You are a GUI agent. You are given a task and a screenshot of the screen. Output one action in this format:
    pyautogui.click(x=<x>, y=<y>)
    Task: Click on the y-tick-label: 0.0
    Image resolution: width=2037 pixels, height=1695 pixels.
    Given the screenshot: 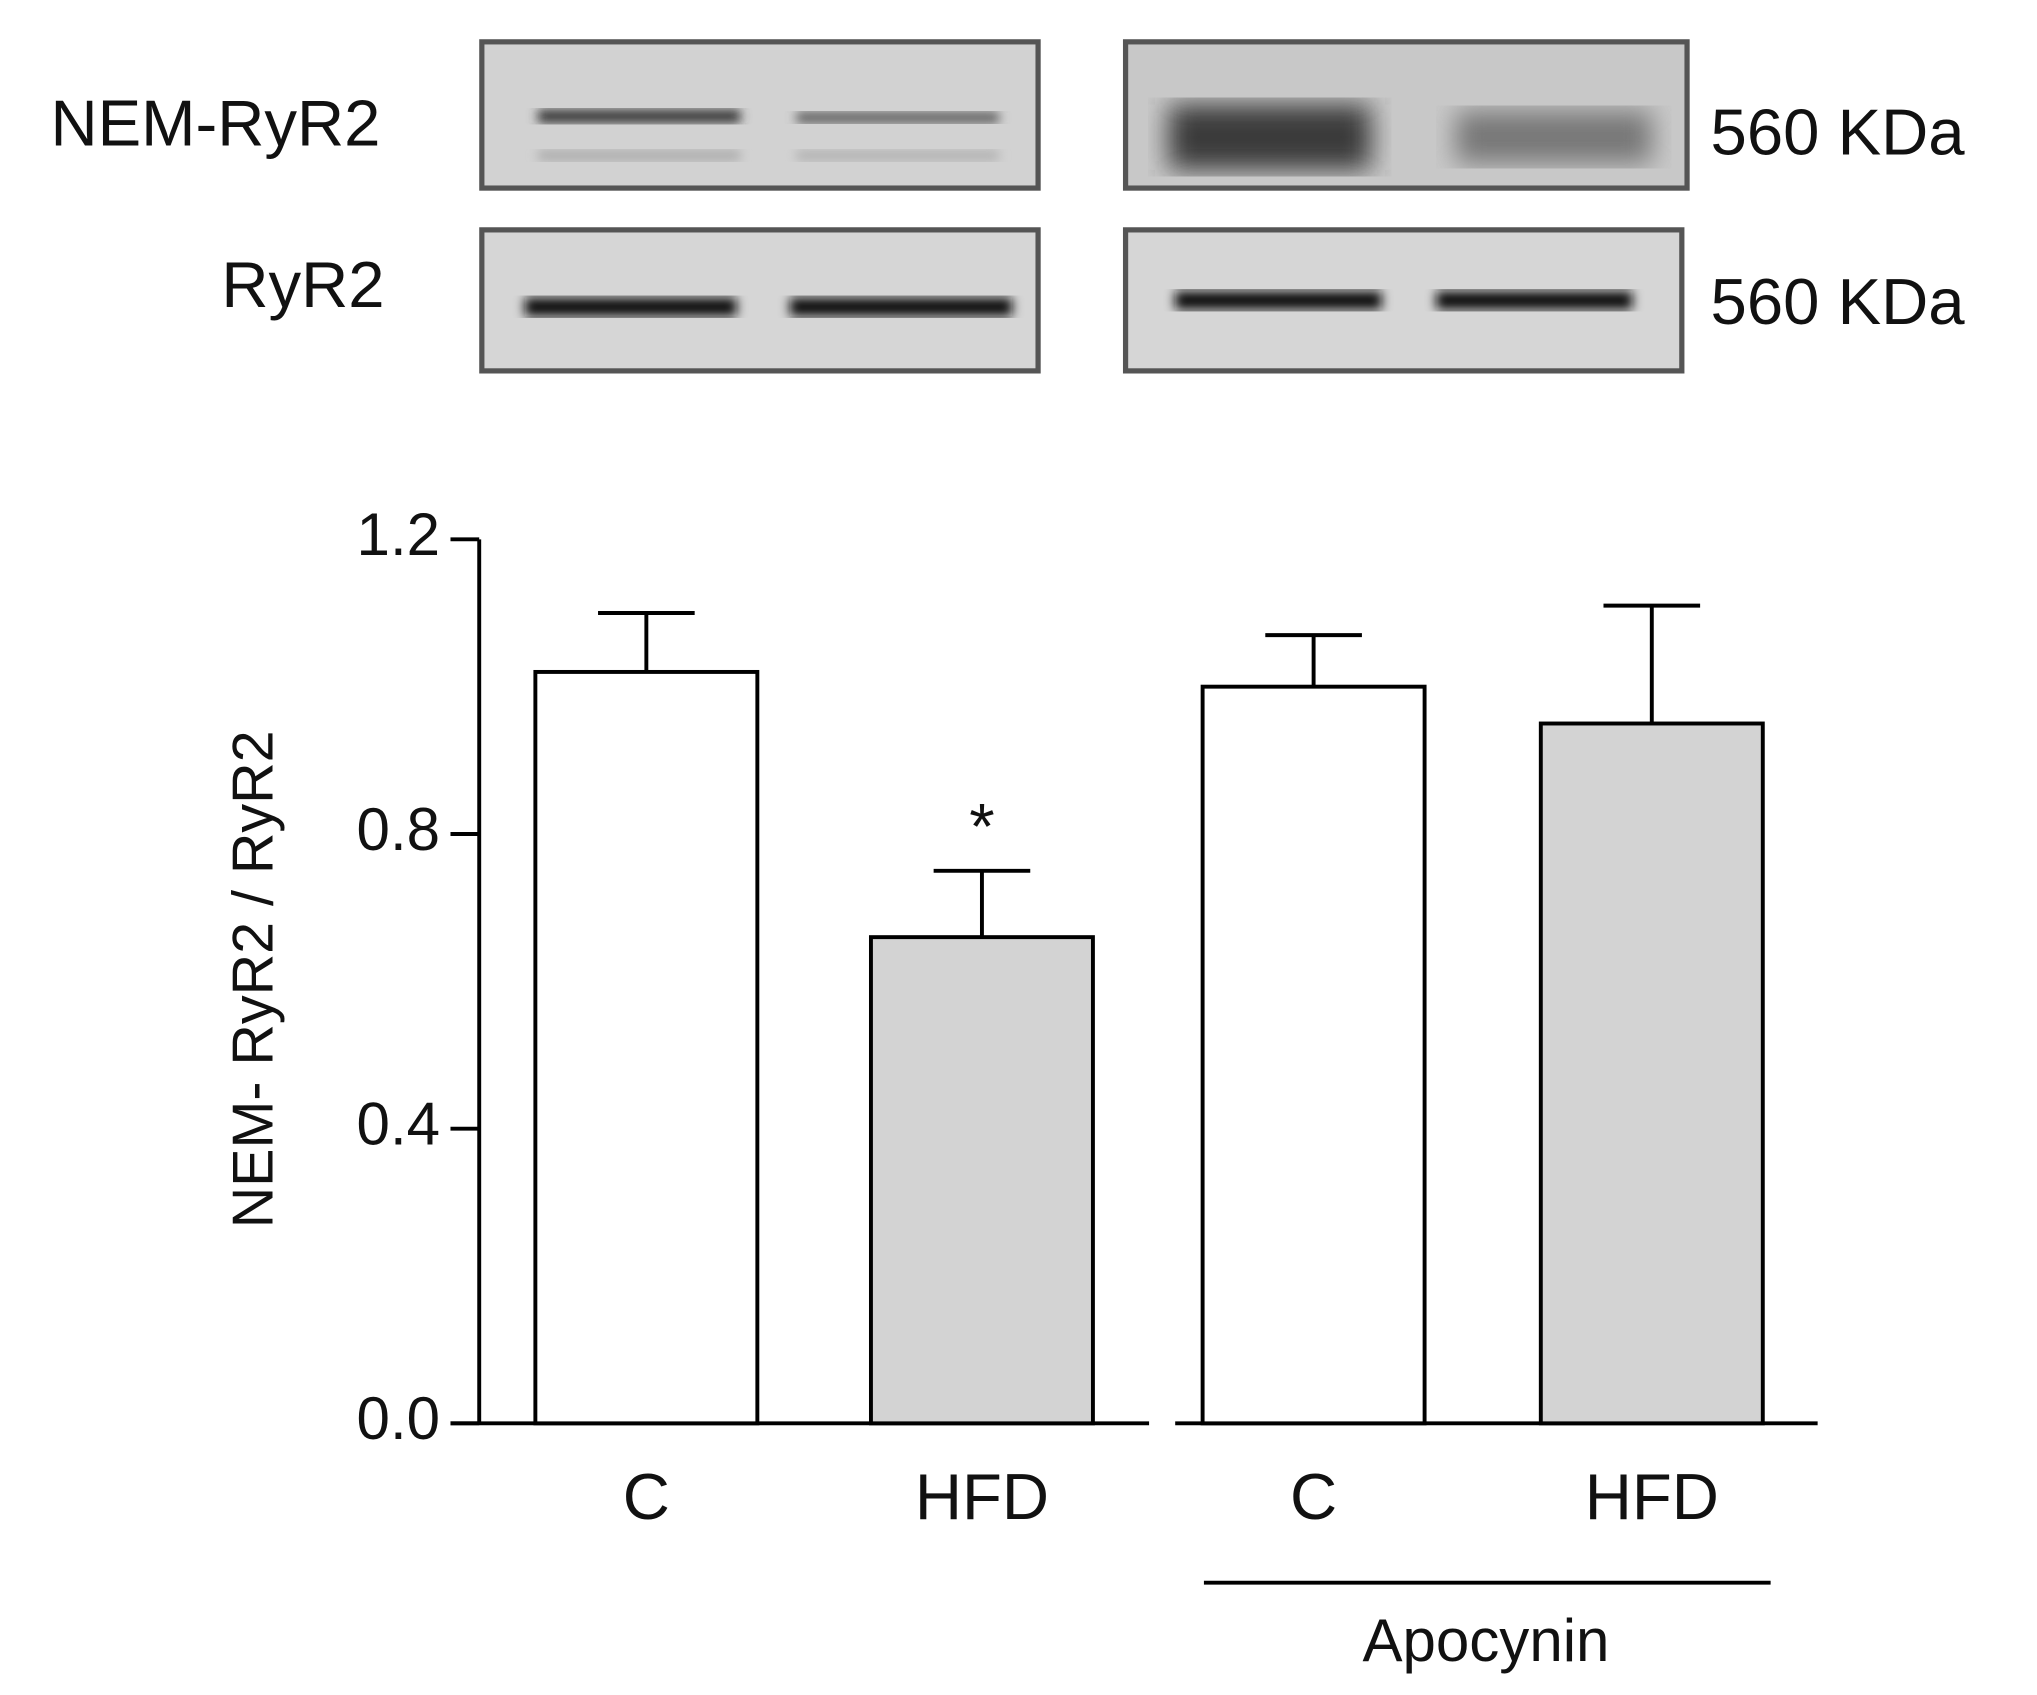 What is the action you would take?
    pyautogui.click(x=398, y=1418)
    